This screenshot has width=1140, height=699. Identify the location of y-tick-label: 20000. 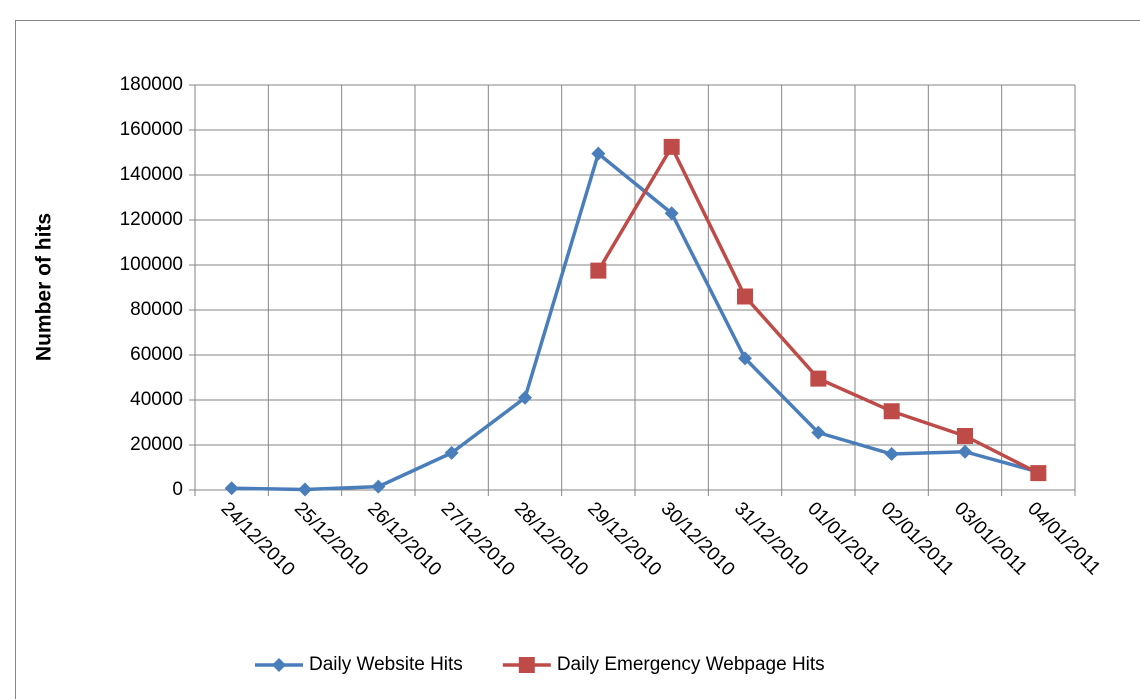
(156, 444).